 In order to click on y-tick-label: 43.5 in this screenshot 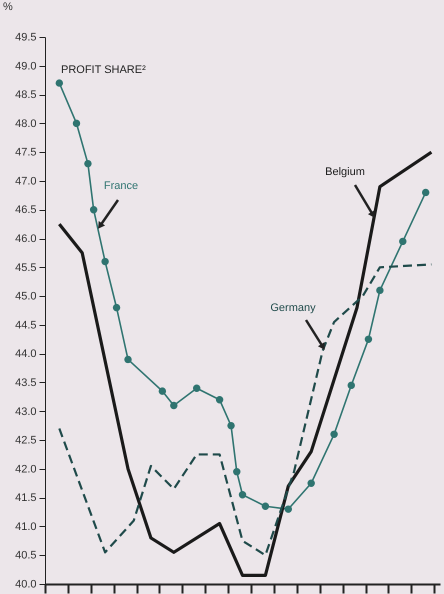, I will do `click(25, 382)`.